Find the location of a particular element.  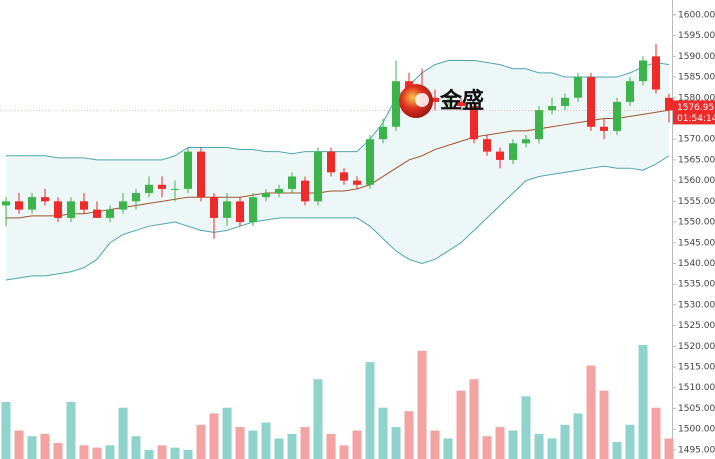

last-price-box is located at coordinates (694, 112).